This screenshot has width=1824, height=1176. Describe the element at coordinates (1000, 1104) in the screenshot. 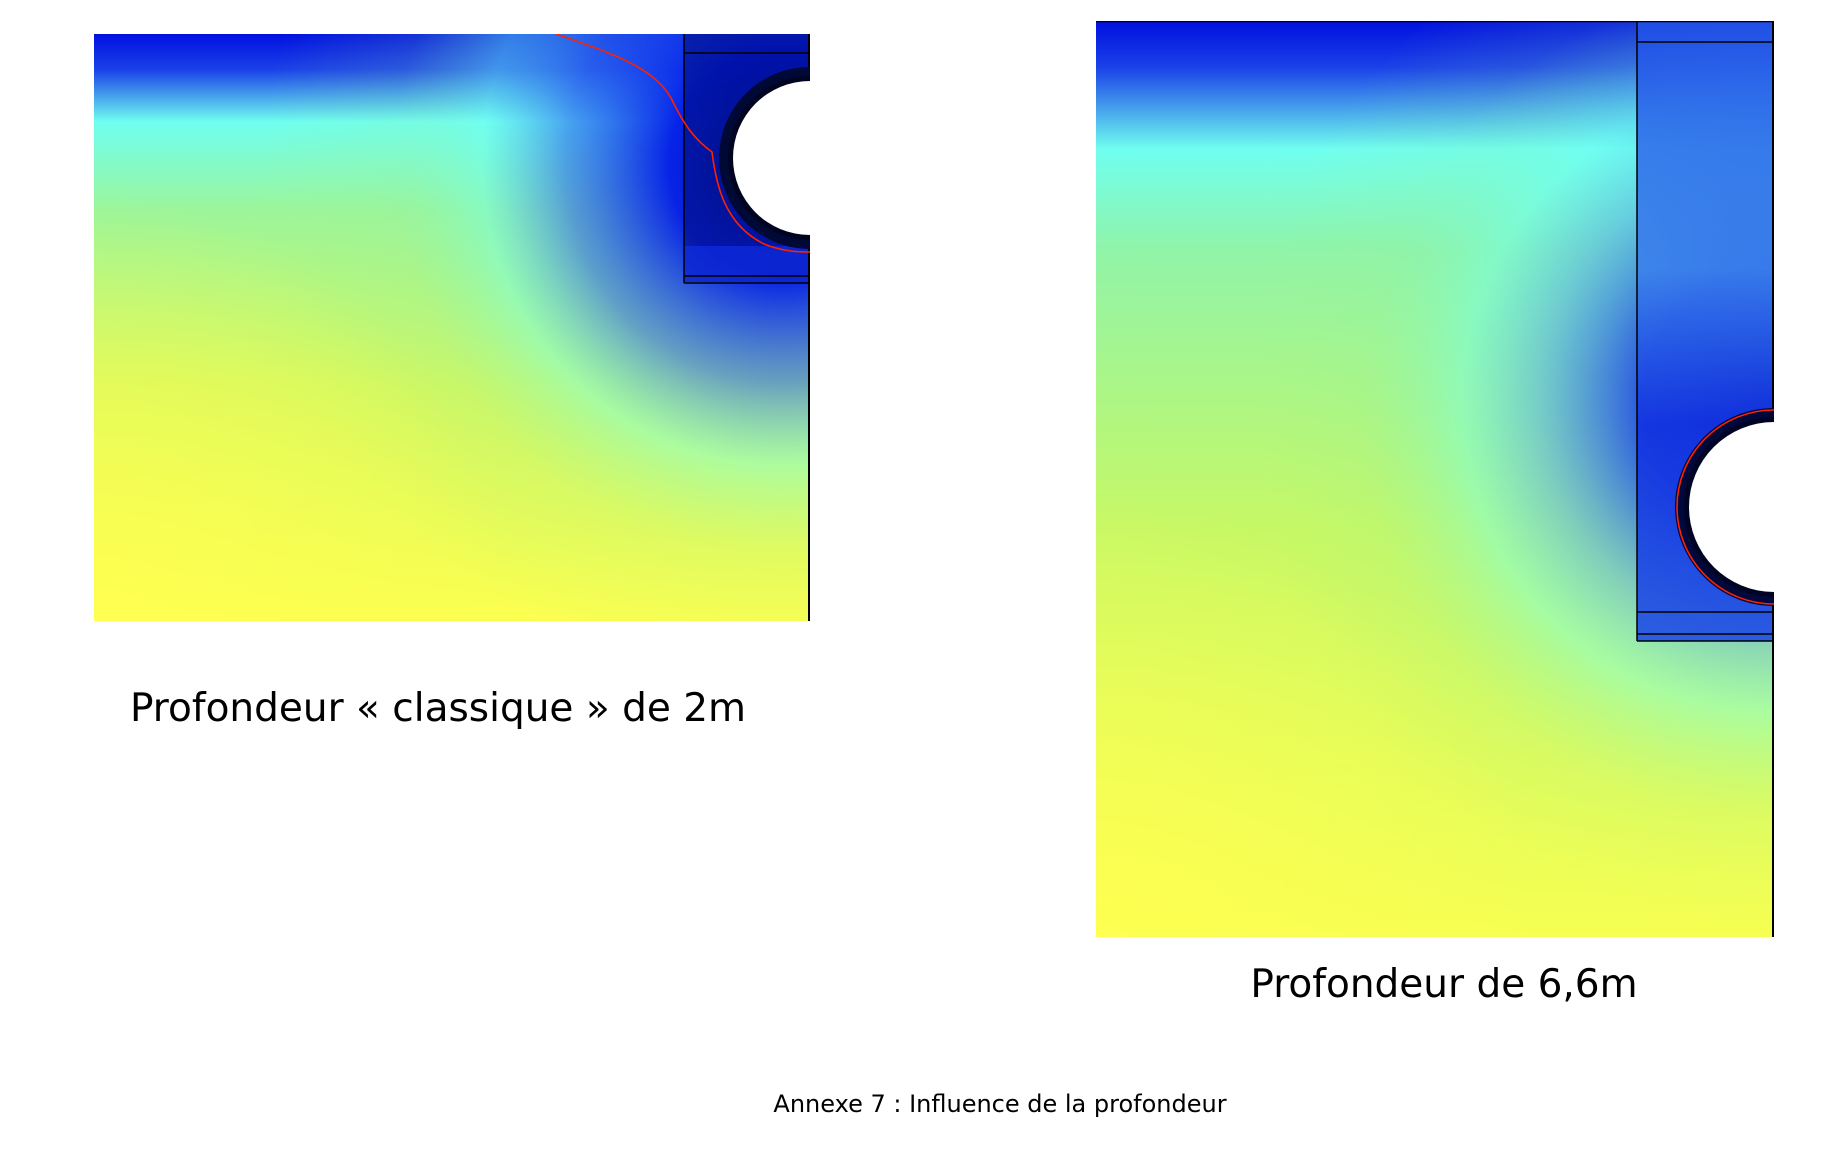

I see `annex-caption: Annexe 7 : Influence de la profondeur` at that location.